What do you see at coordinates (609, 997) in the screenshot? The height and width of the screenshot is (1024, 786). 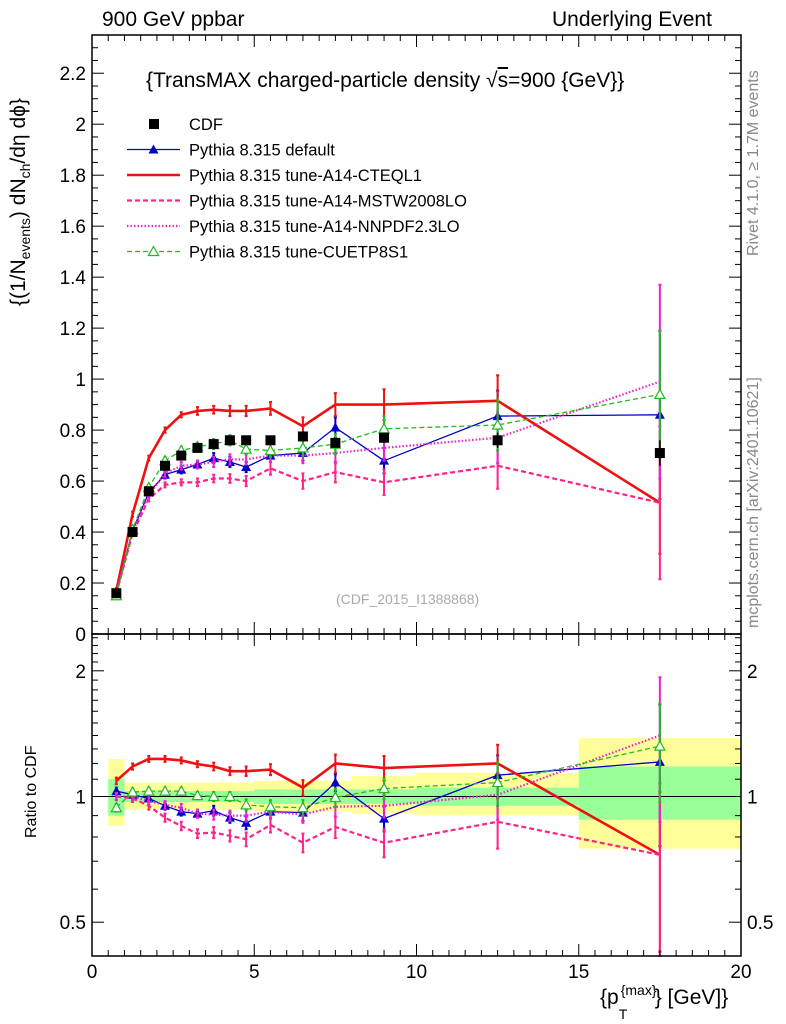 I see `xlabel-part1: {p` at bounding box center [609, 997].